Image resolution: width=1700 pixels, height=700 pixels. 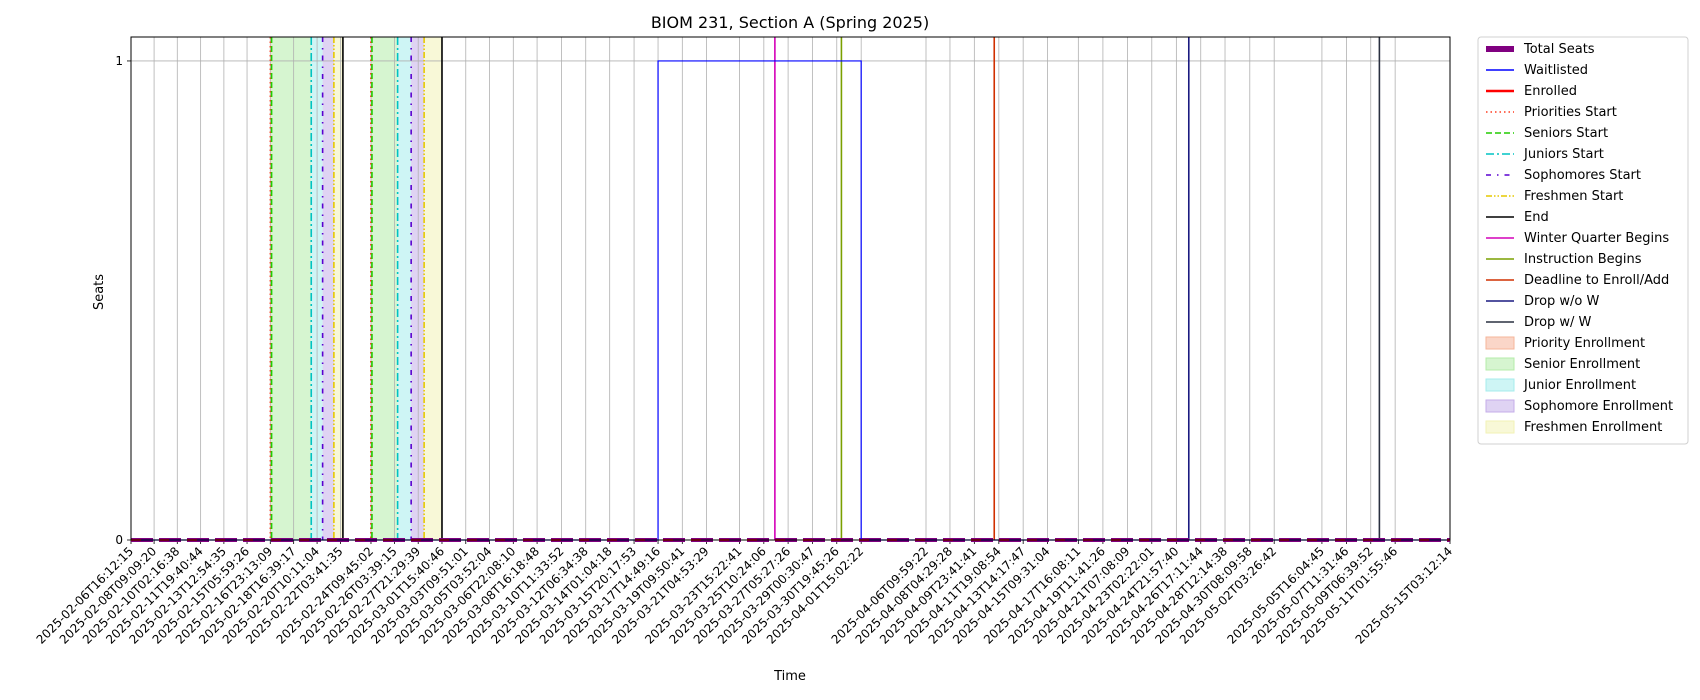 I want to click on legend-label-2: Enrolled, so click(x=1550, y=91).